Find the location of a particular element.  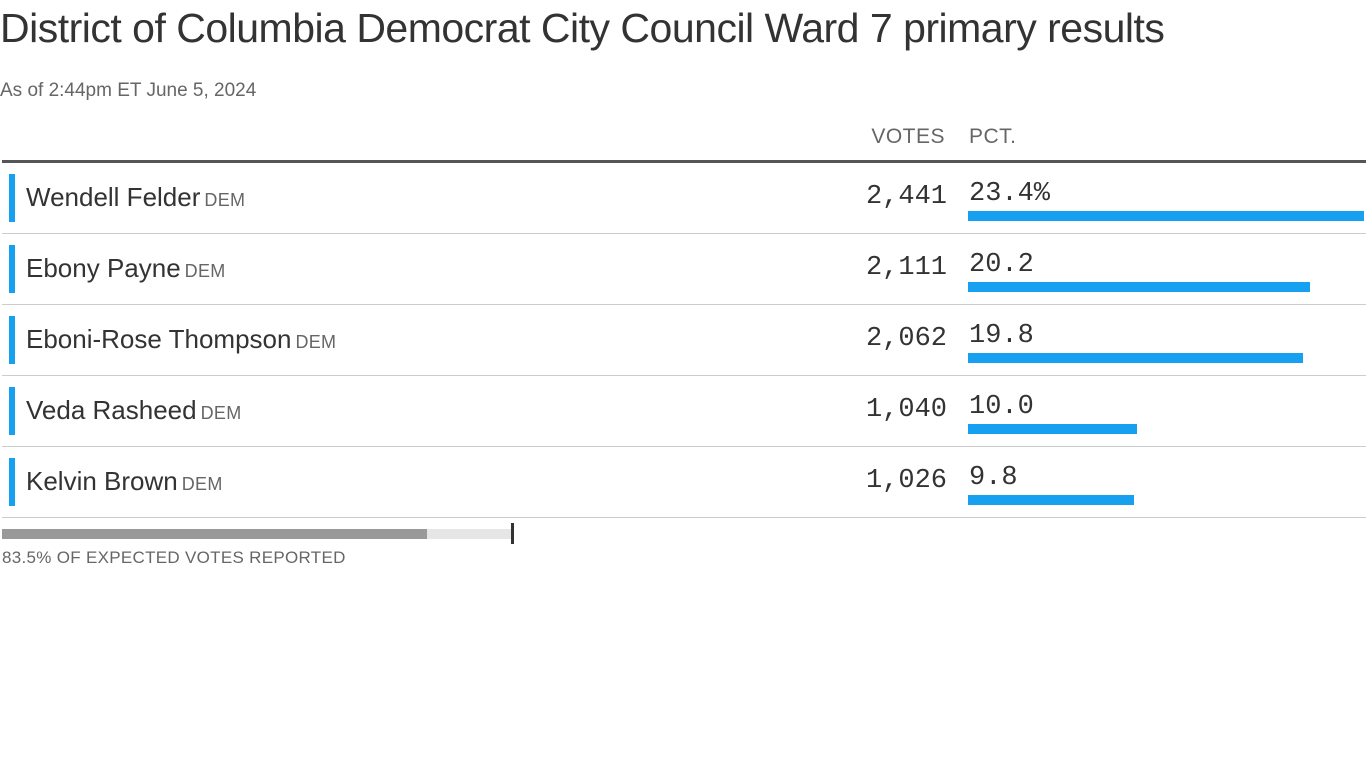

candidate-name: Kelvin Brown is located at coordinates (102, 481).